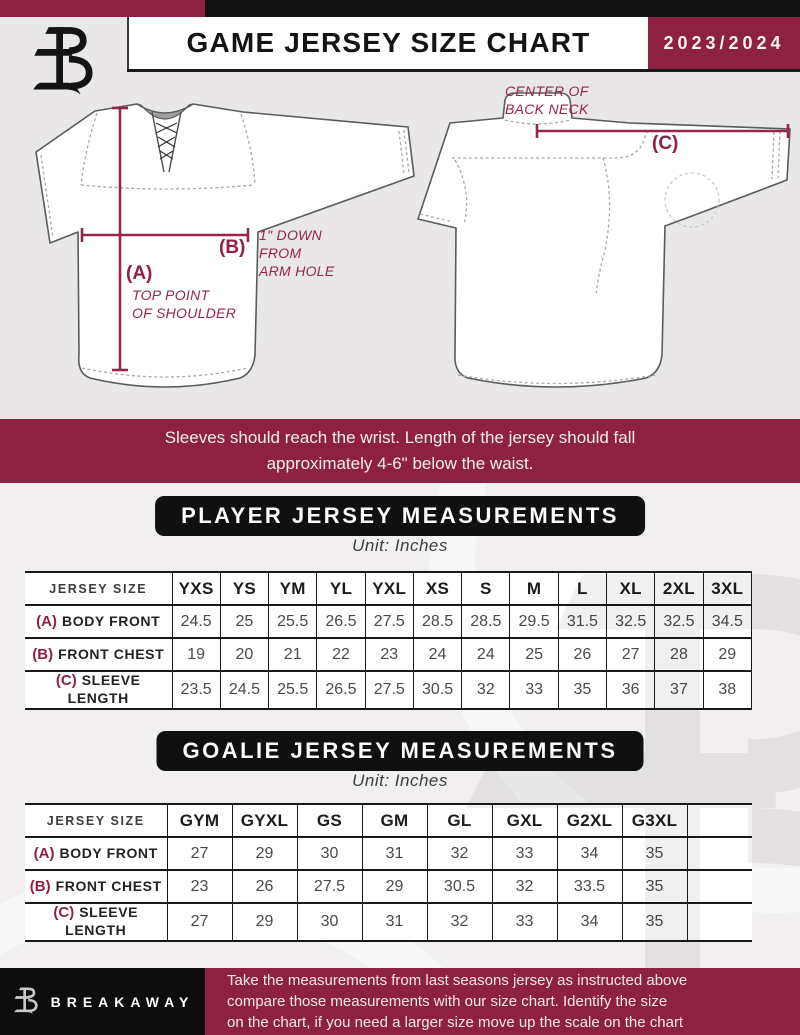 Image resolution: width=800 pixels, height=1035 pixels. Describe the element at coordinates (102, 8) in the screenshot. I see `top-strip-maroon` at that location.